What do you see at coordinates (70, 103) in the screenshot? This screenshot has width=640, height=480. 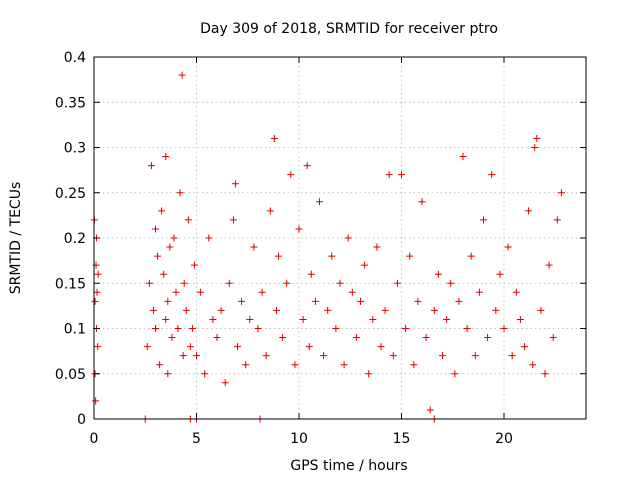 I see `y-tick-label: 0.35` at bounding box center [70, 103].